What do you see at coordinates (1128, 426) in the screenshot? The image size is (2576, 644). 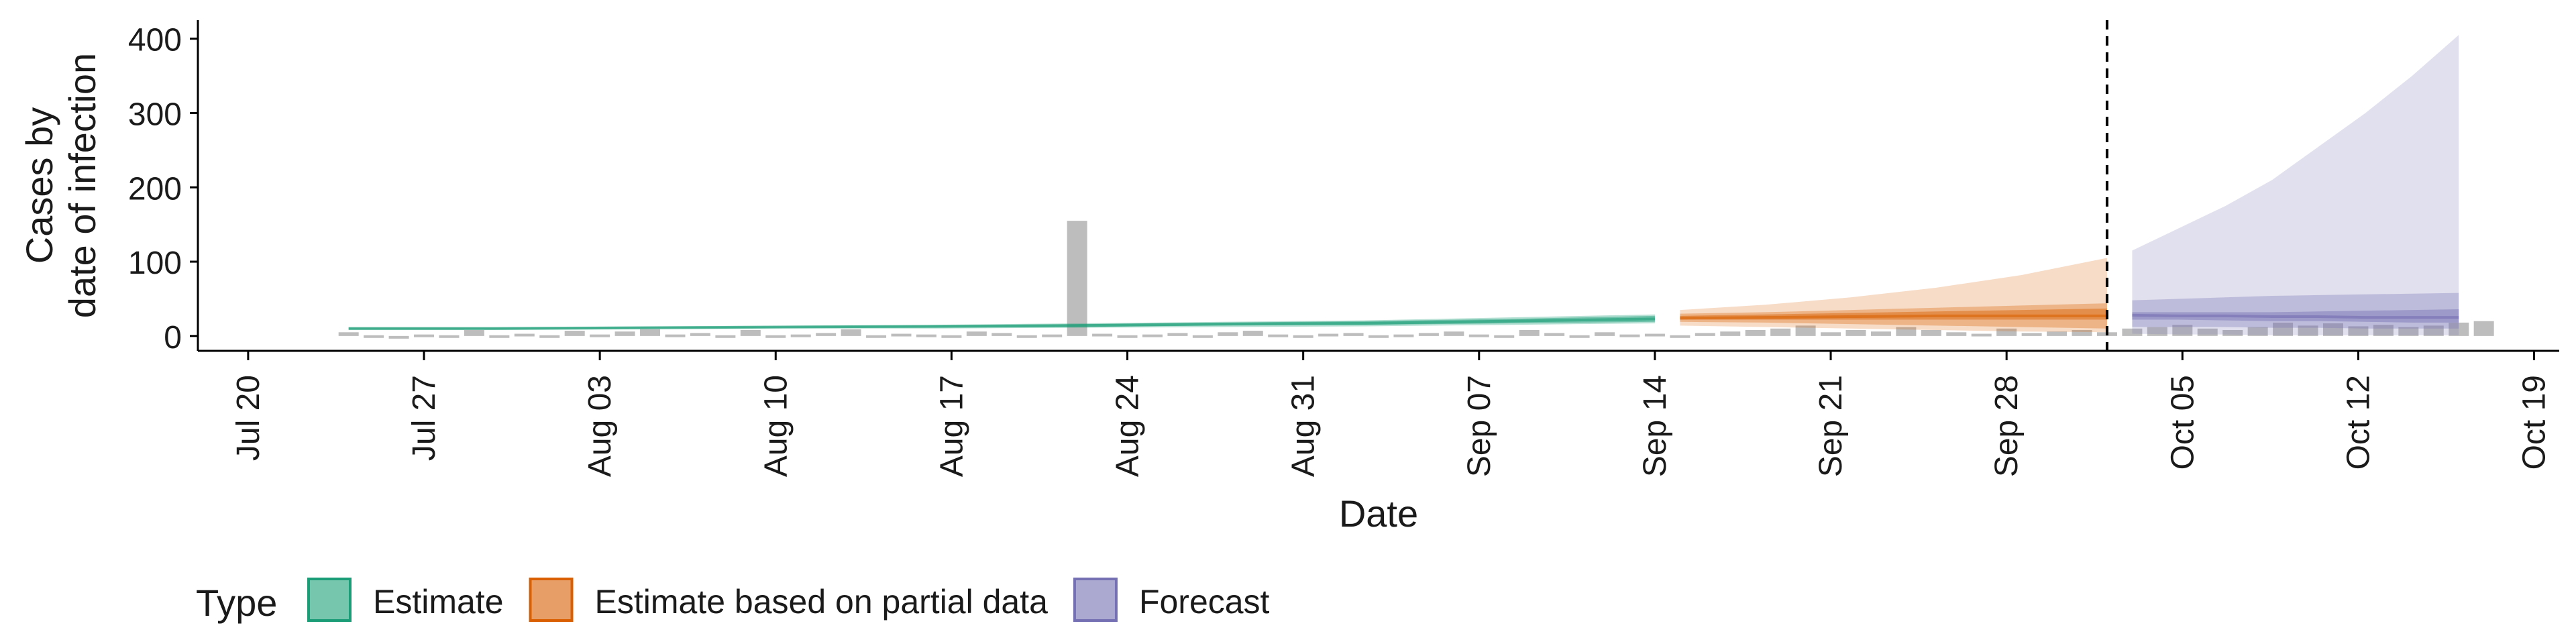 I see `x-tick-label: Aug 24` at bounding box center [1128, 426].